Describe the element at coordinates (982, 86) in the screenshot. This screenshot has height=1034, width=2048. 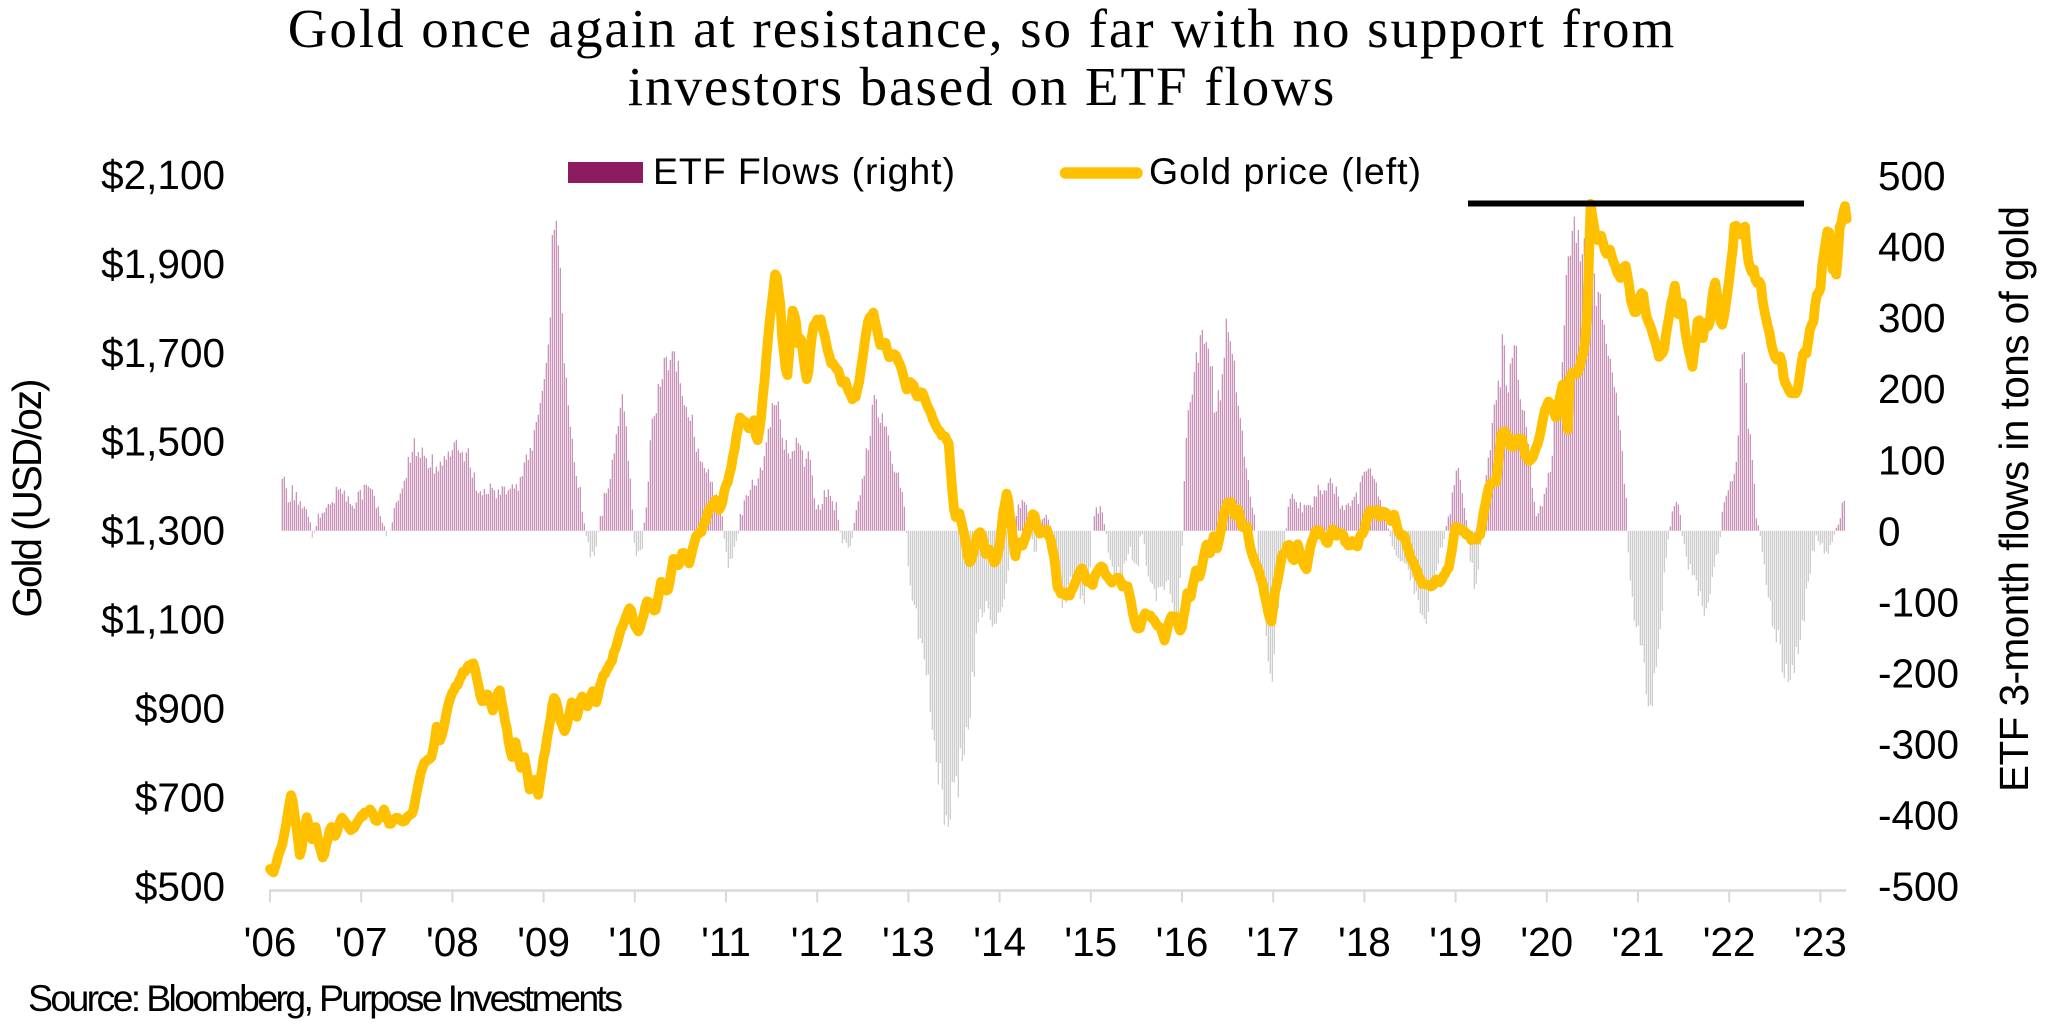
I see `svg-text: investors based on ETF flows` at that location.